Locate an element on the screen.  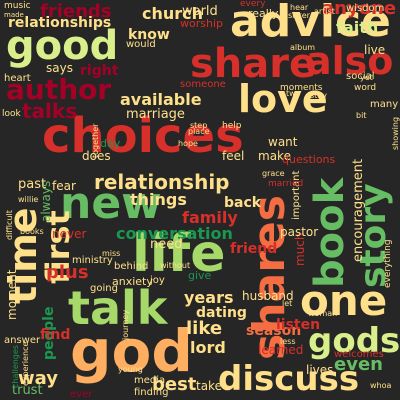
word: does is located at coordinates (96, 156).